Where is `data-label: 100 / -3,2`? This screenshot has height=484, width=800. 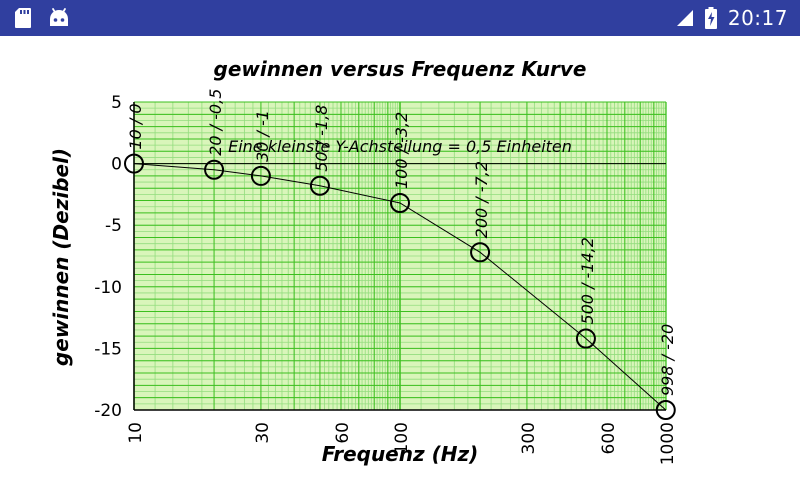 data-label: 100 / -3,2 is located at coordinates (401, 150).